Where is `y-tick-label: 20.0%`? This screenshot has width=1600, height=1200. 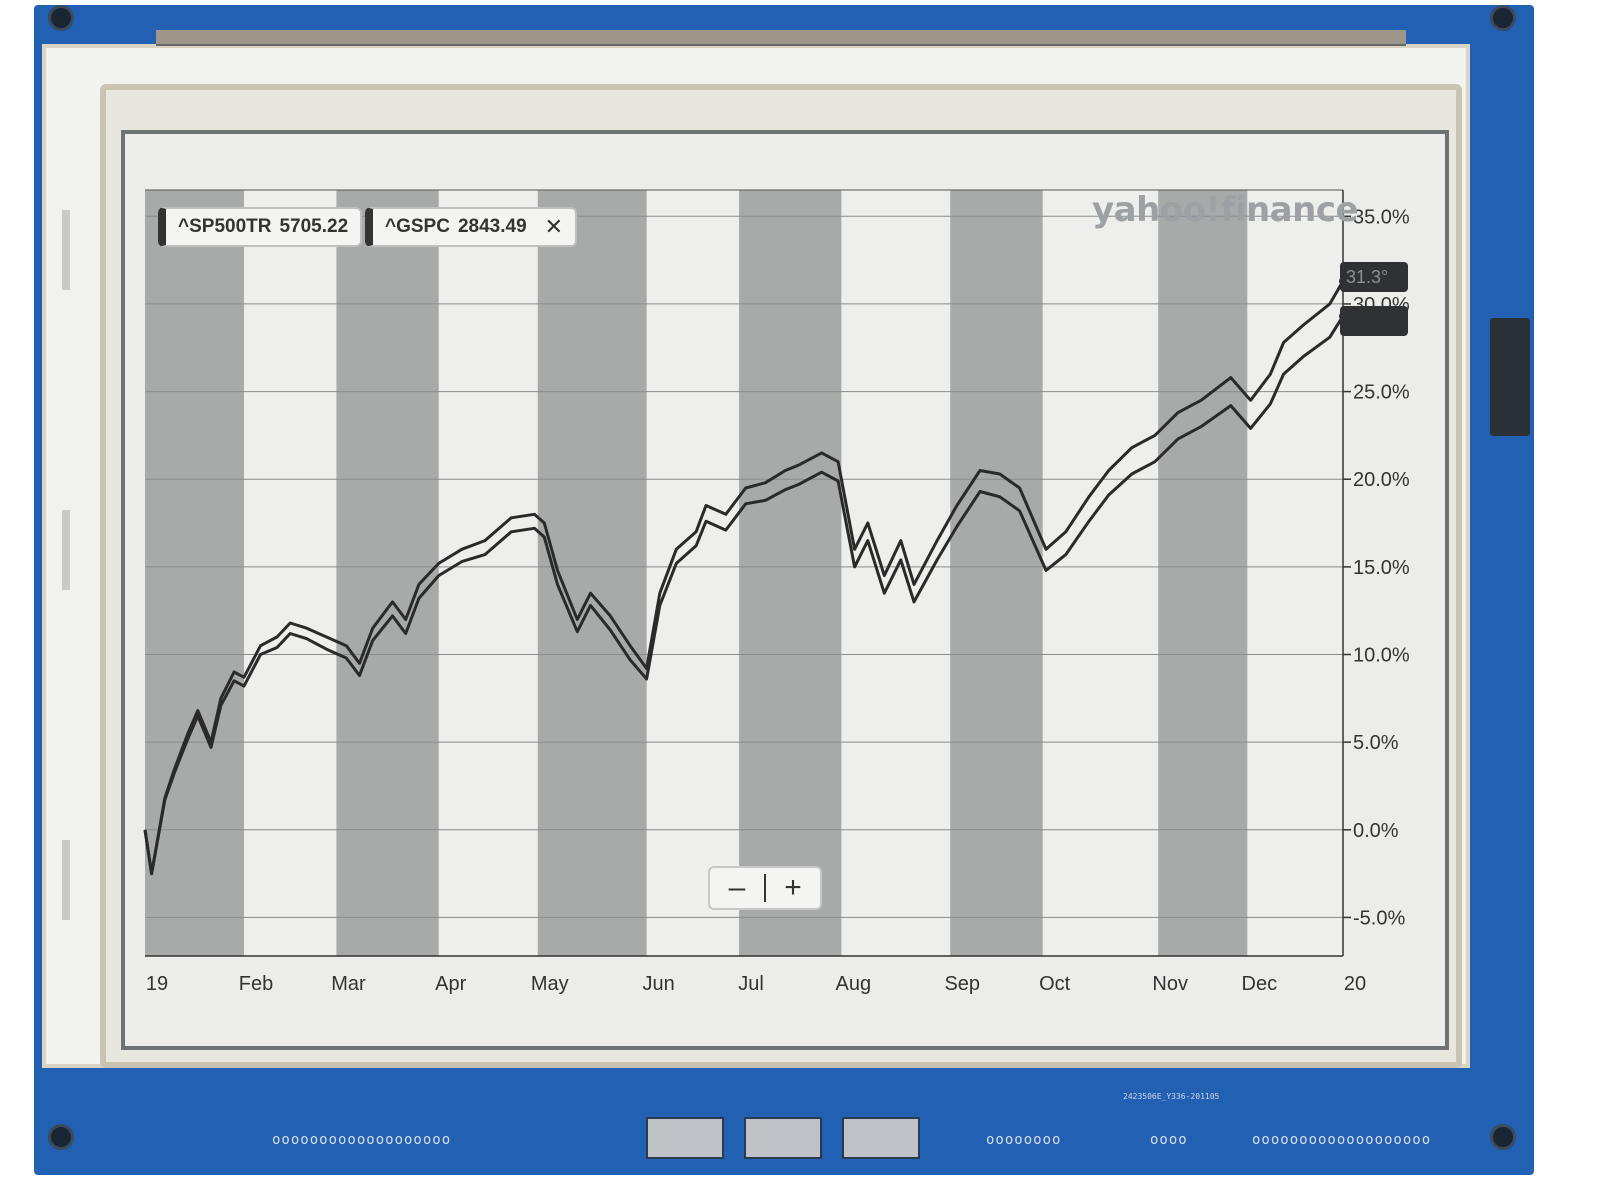 y-tick-label: 20.0% is located at coordinates (1381, 480).